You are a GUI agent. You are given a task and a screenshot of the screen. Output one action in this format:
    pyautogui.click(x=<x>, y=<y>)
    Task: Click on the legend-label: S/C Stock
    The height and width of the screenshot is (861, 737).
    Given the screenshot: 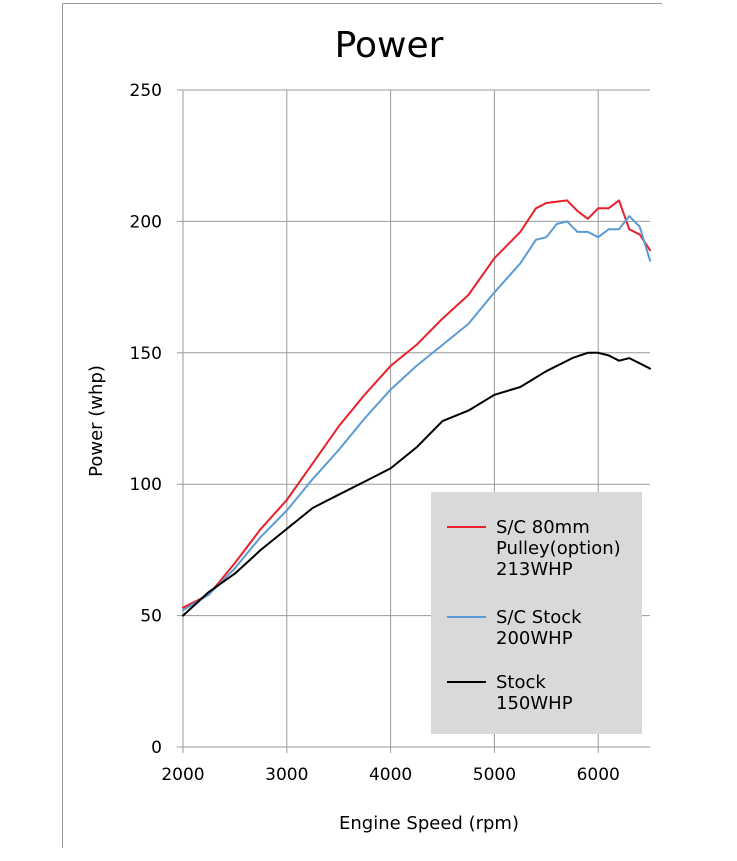 What is the action you would take?
    pyautogui.click(x=539, y=617)
    